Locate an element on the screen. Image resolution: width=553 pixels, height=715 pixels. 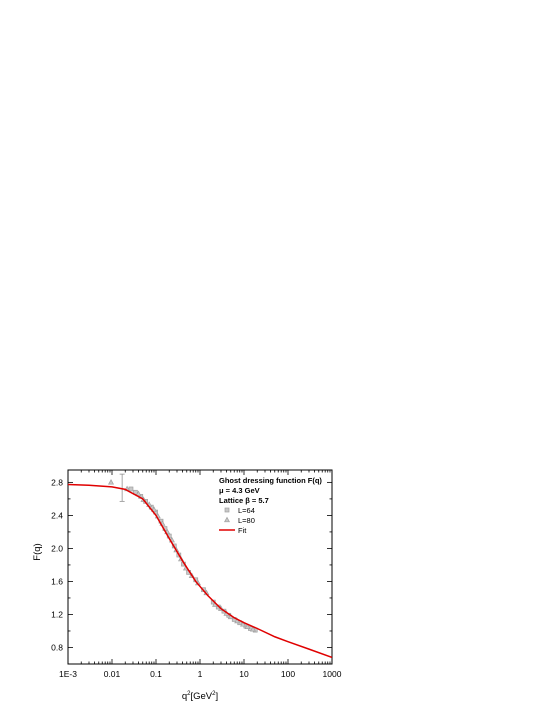
x-tick-label: 1000 is located at coordinates (332, 674).